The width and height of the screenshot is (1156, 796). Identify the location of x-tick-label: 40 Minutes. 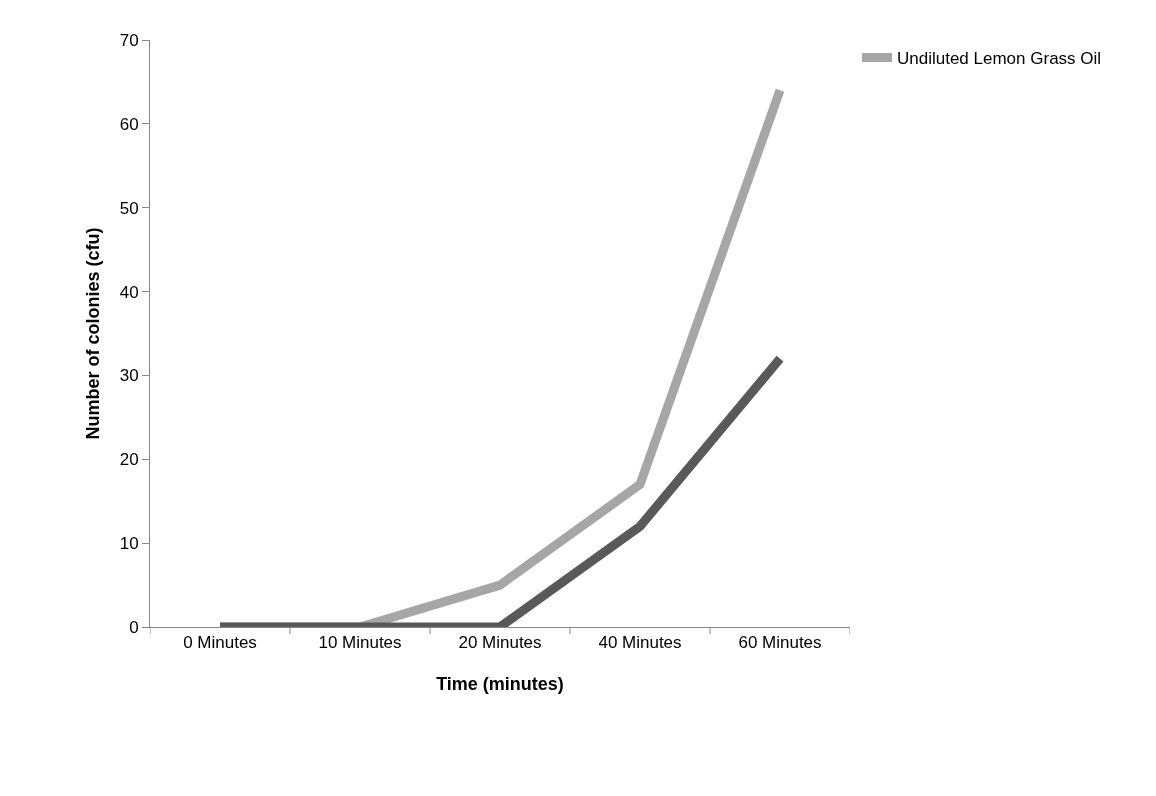
(640, 643).